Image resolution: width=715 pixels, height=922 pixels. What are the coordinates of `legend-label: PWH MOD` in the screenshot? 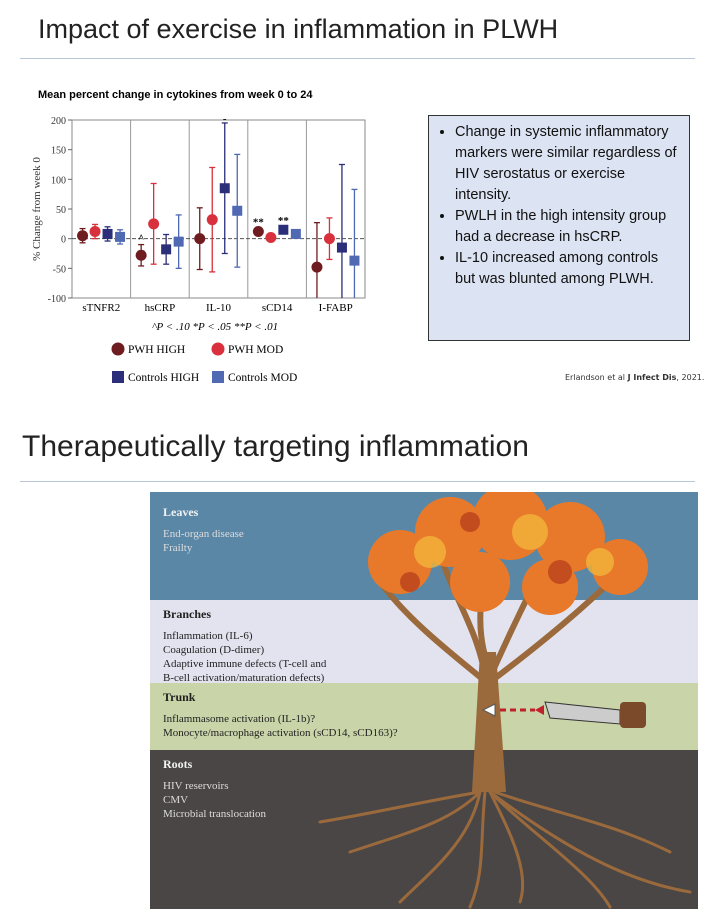 It's located at (255, 350).